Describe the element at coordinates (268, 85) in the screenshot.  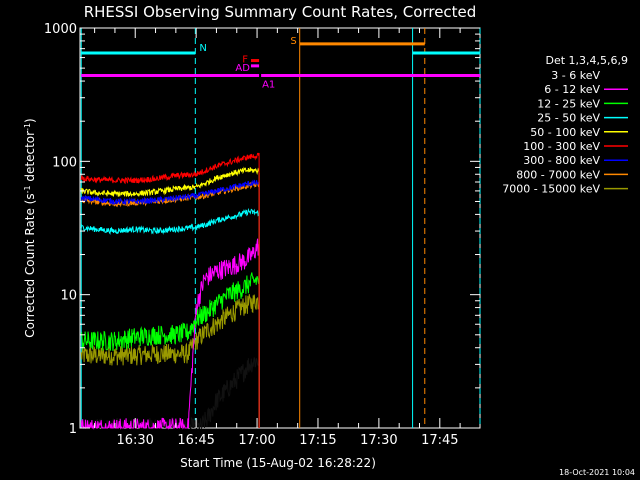
I see `flag-label: A1` at that location.